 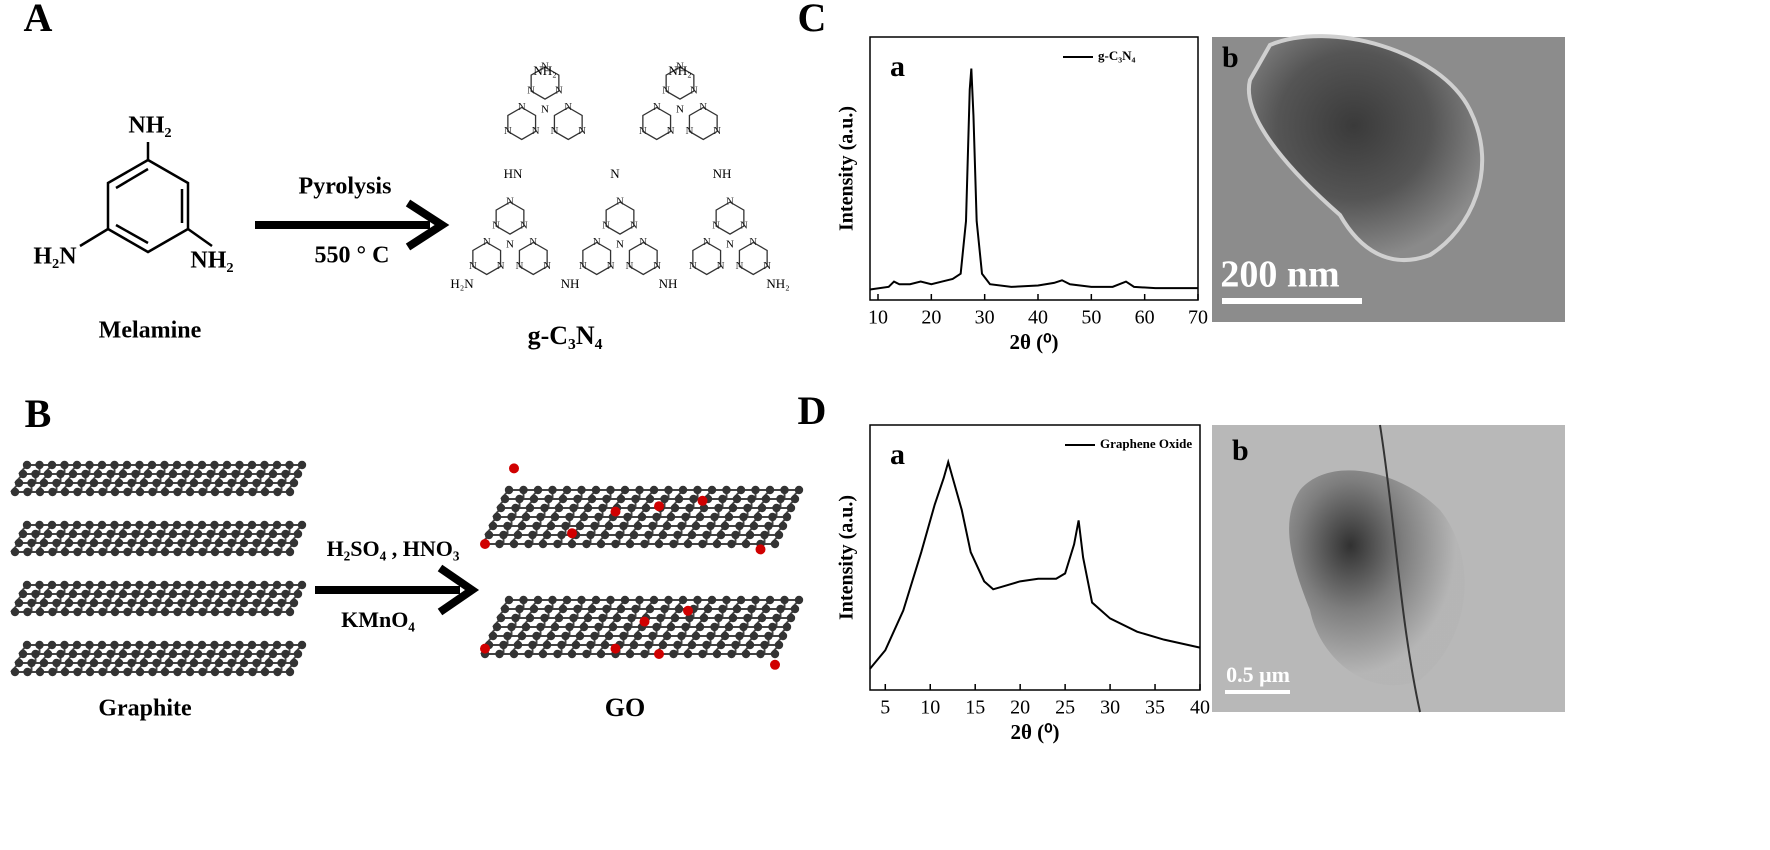 What do you see at coordinates (568, 123) in the screenshot?
I see `ring` at bounding box center [568, 123].